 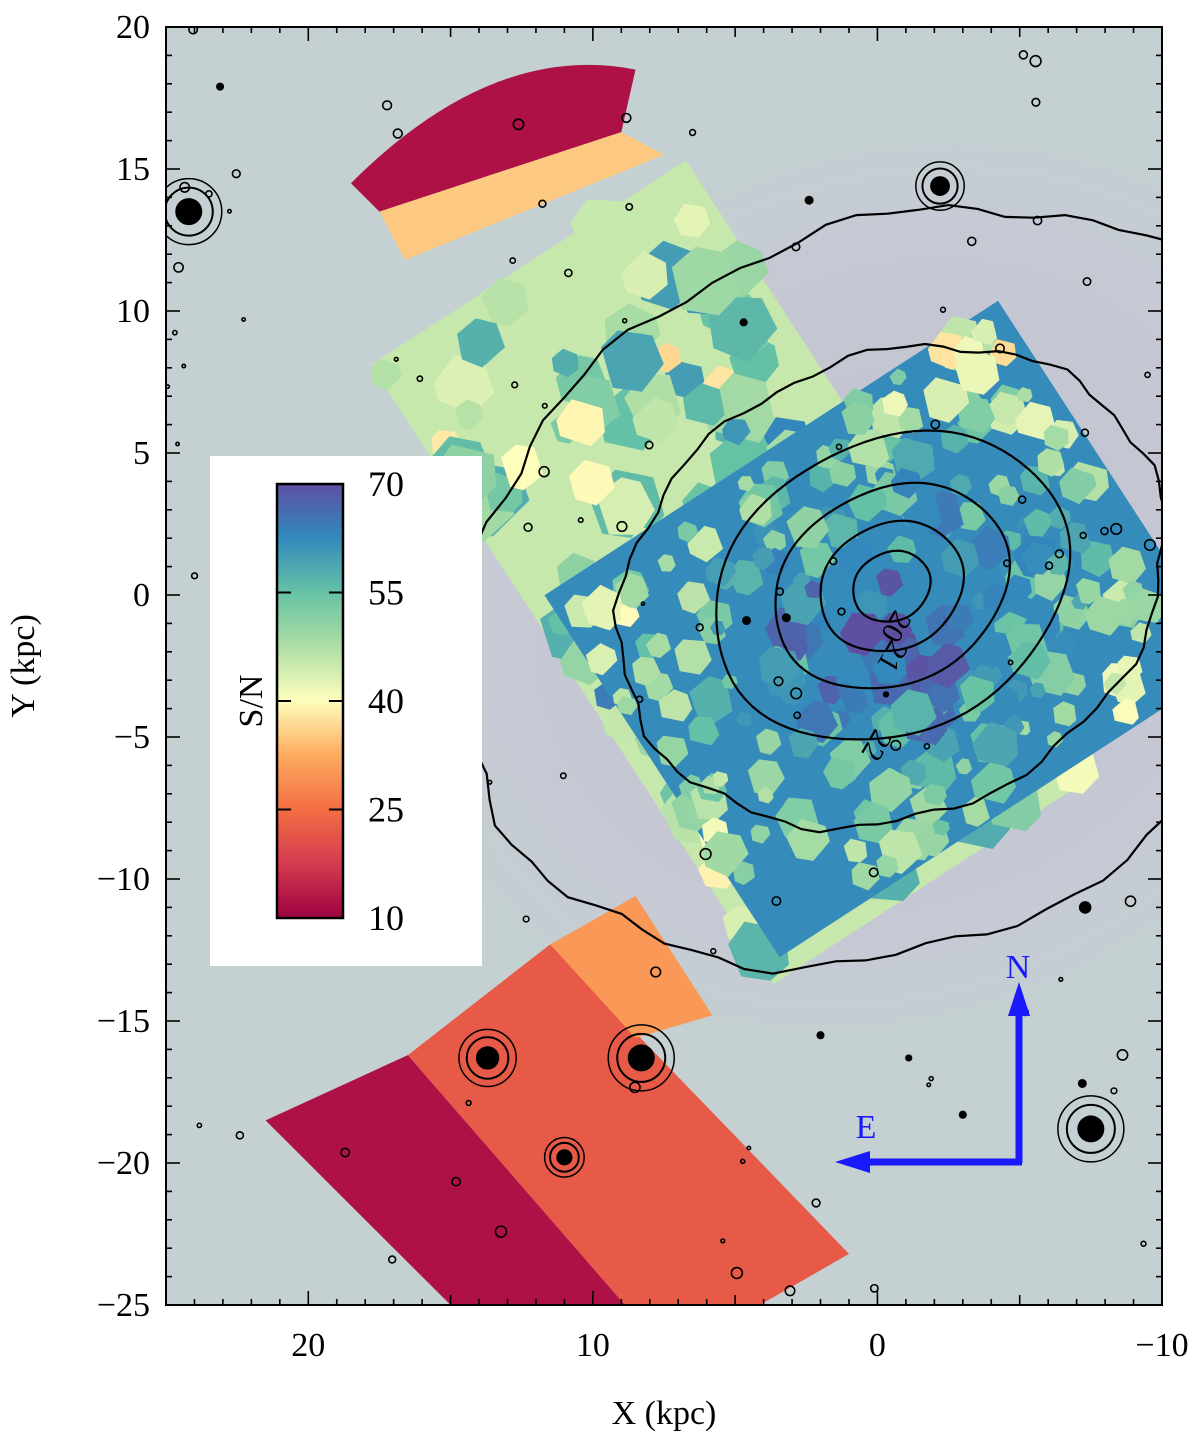 What do you see at coordinates (631, 967) in the screenshot?
I see `south-sector-inner` at bounding box center [631, 967].